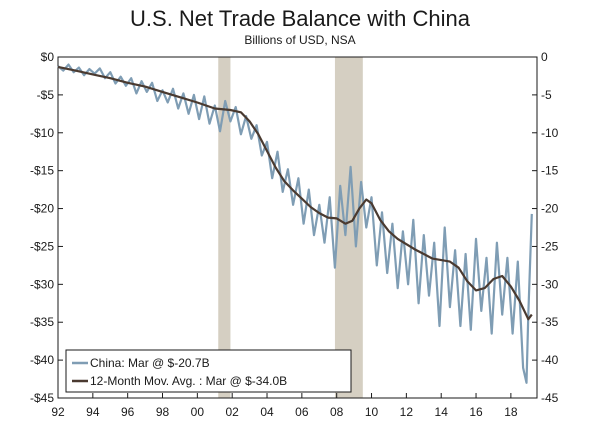 Image resolution: width=600 pixels, height=433 pixels. Describe the element at coordinates (550, 284) in the screenshot. I see `y-tick-label-right: -30` at that location.